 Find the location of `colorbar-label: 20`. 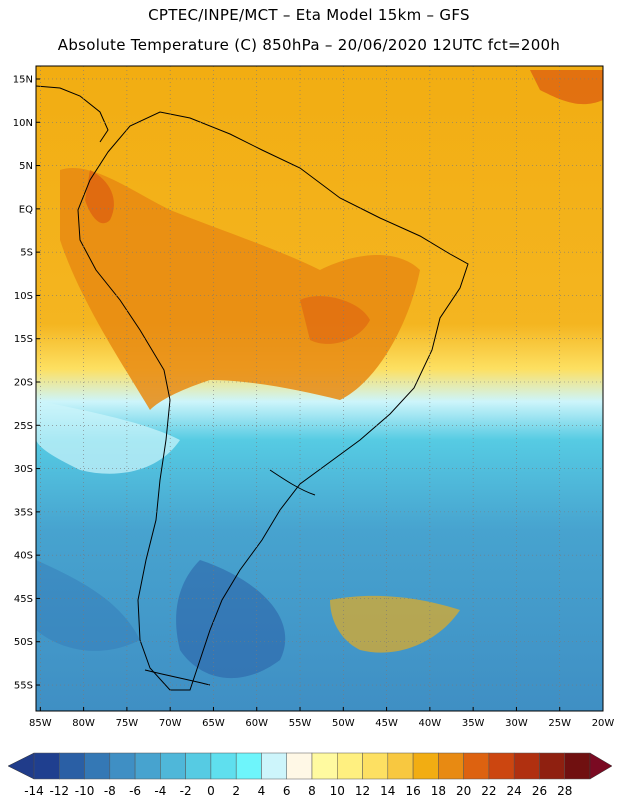

colorbar-label: 20 is located at coordinates (463, 791).